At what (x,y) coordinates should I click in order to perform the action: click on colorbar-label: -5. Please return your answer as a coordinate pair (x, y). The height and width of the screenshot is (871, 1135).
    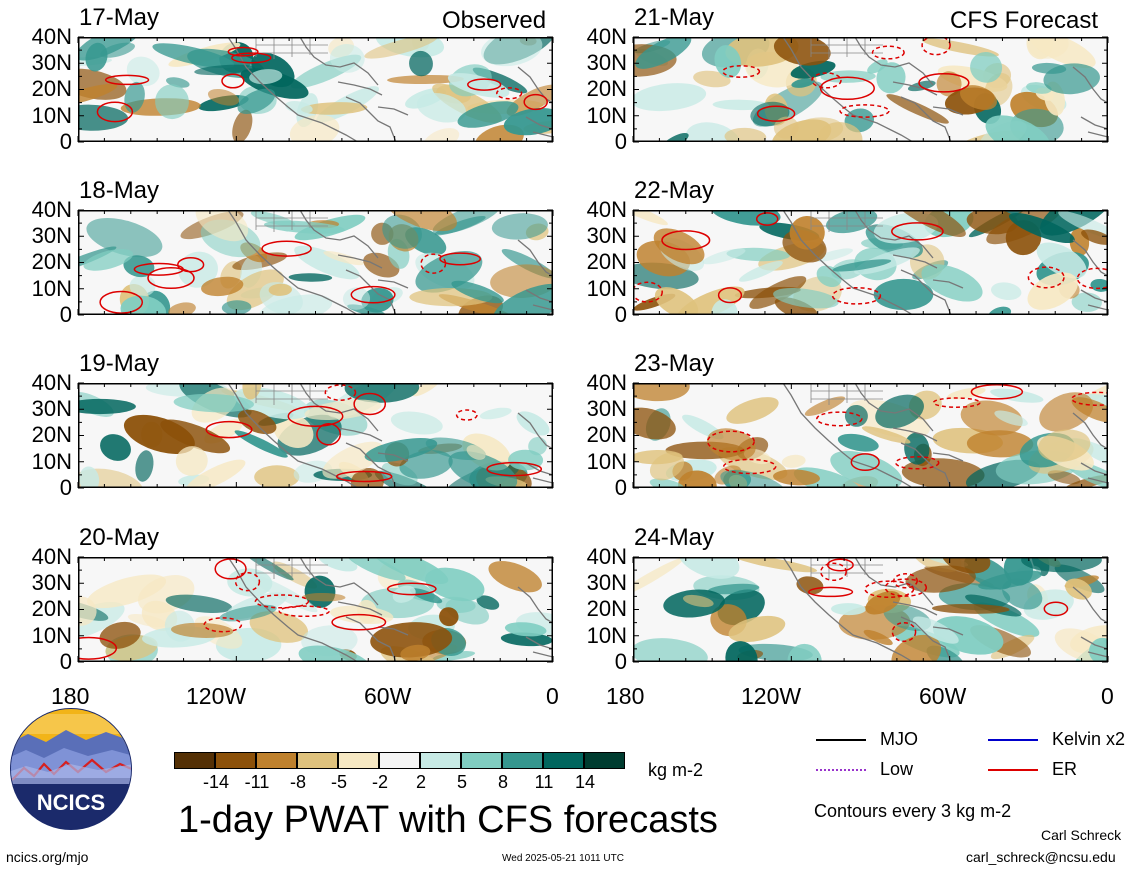
    Looking at the image, I should click on (338, 782).